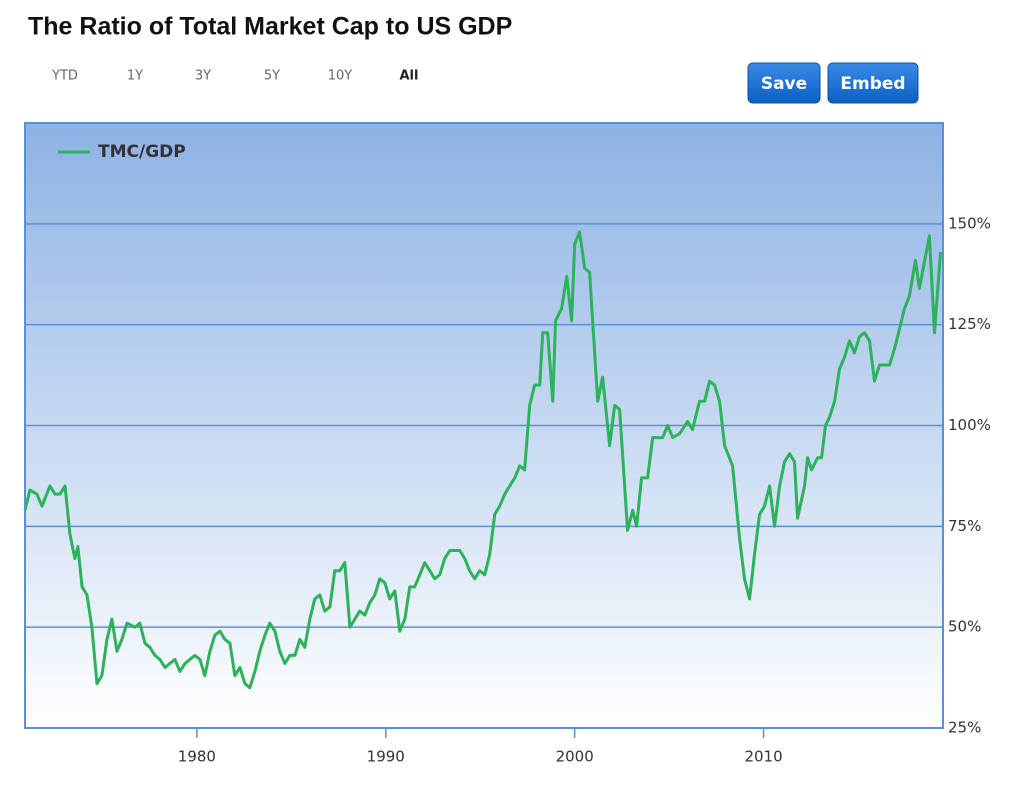 Image resolution: width=1024 pixels, height=793 pixels. I want to click on action-button: Save, so click(784, 83).